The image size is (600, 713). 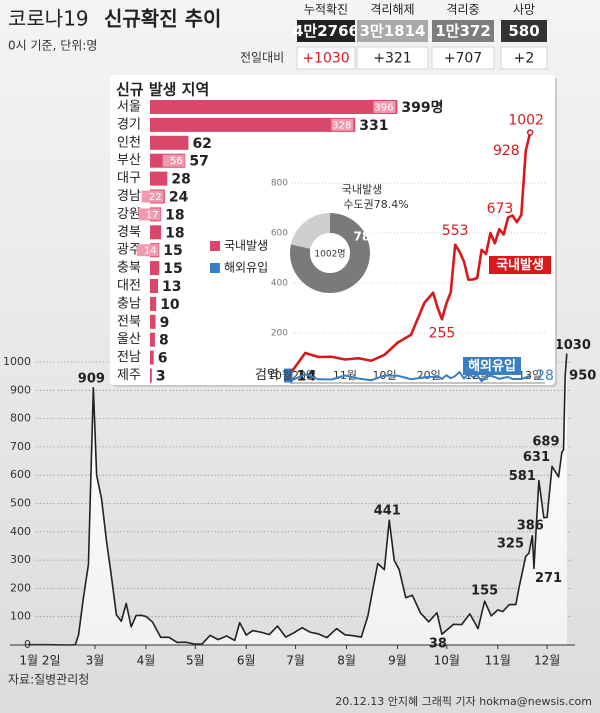 I want to click on donut-value: 786, so click(x=365, y=237).